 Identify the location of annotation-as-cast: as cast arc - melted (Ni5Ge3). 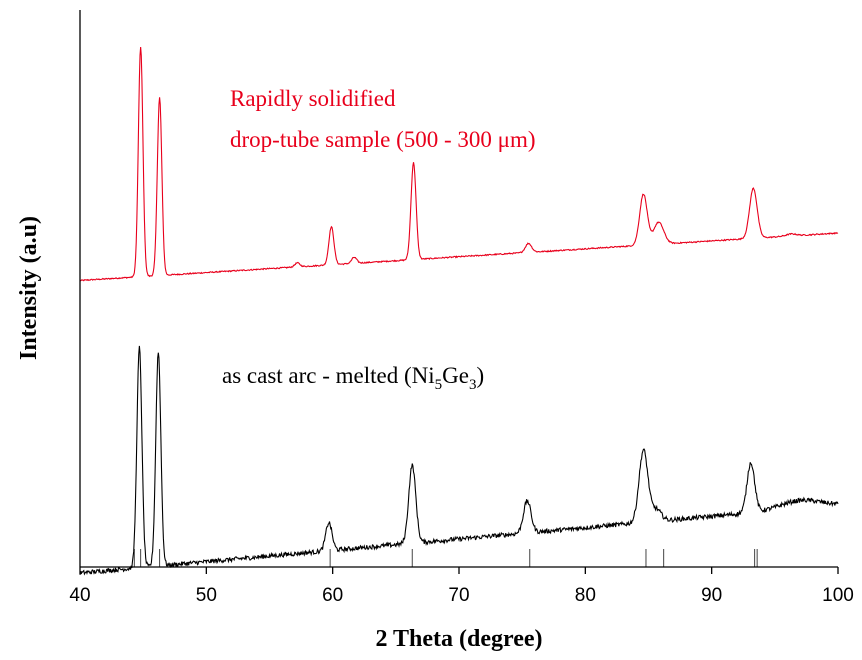
(353, 378).